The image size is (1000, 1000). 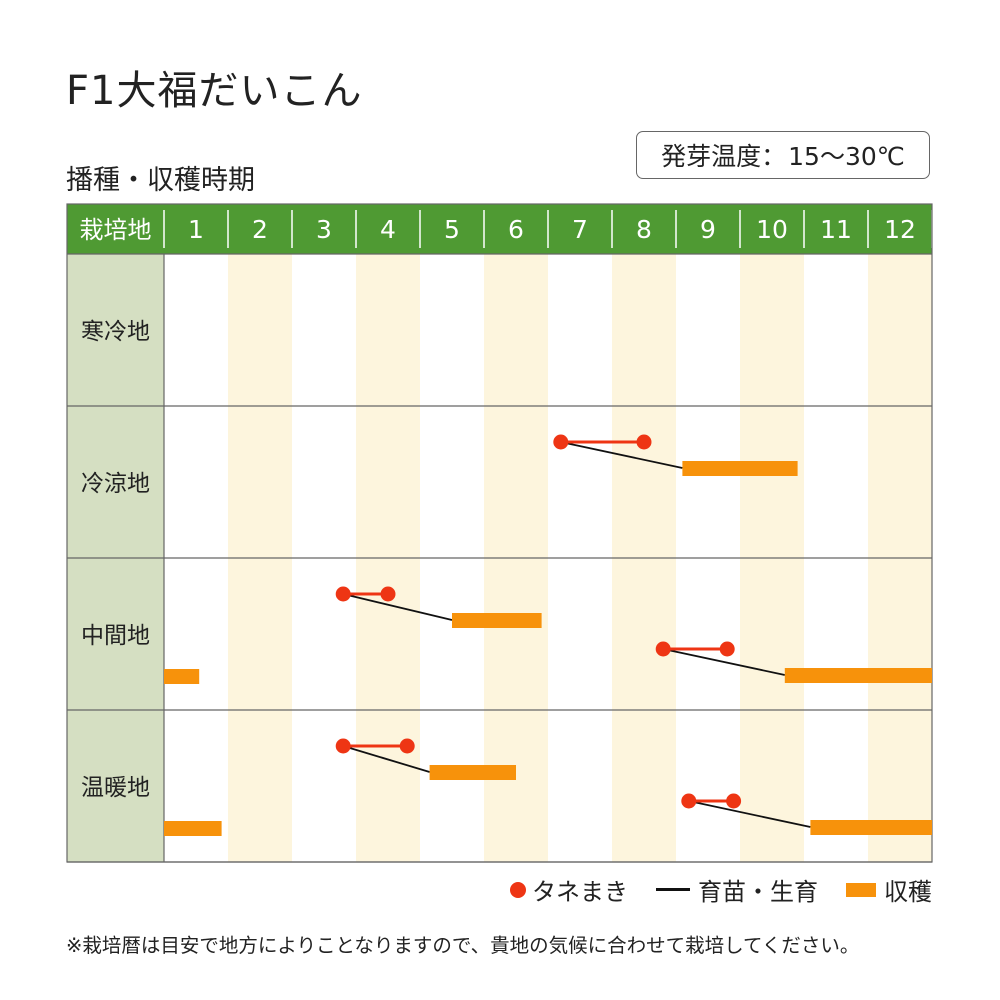 What do you see at coordinates (708, 229) in the screenshot?
I see `month-label-9: 9` at bounding box center [708, 229].